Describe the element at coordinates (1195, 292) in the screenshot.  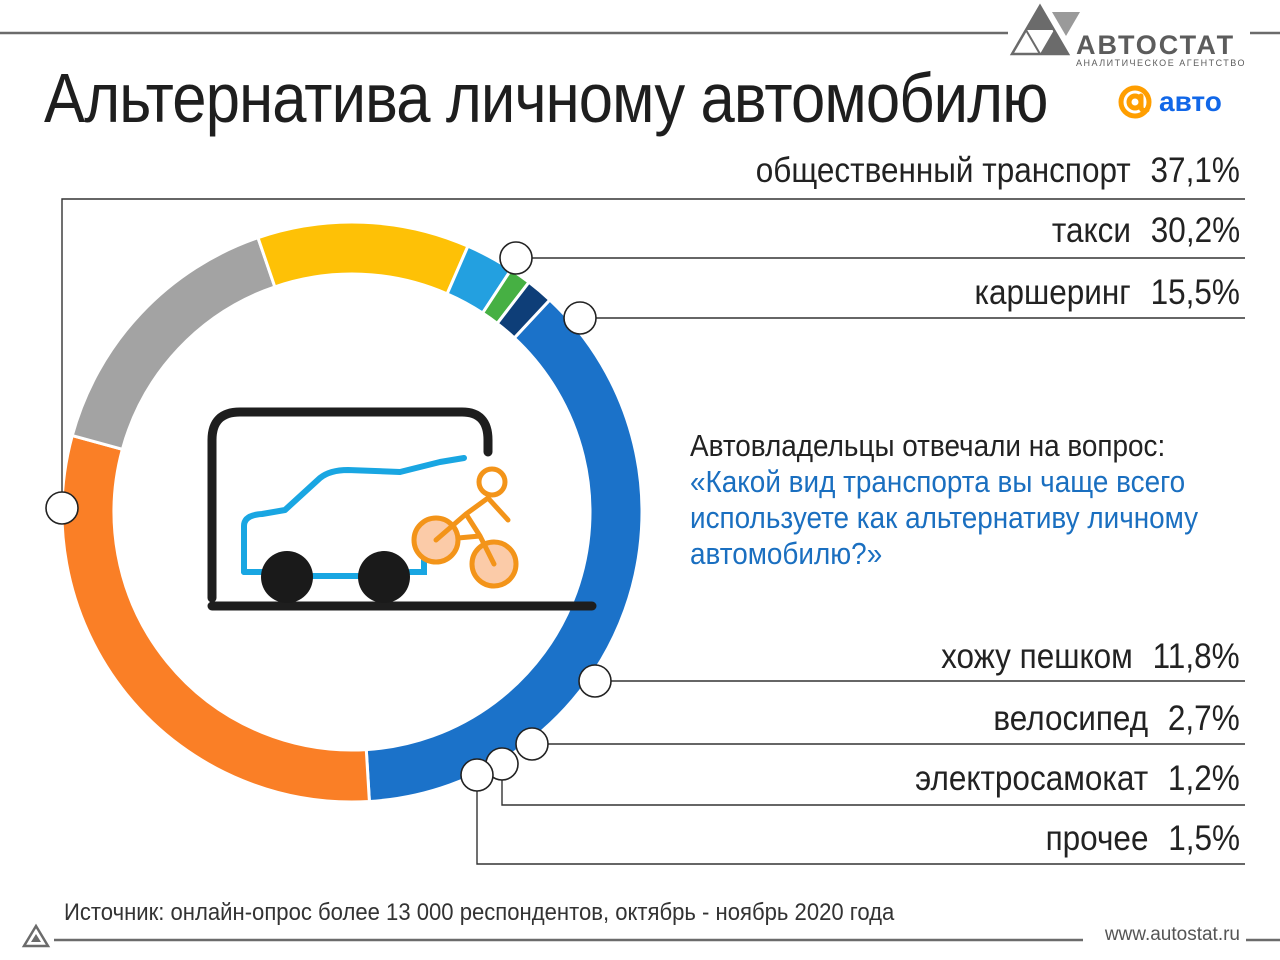
I see `data-label: 15,5%` at that location.